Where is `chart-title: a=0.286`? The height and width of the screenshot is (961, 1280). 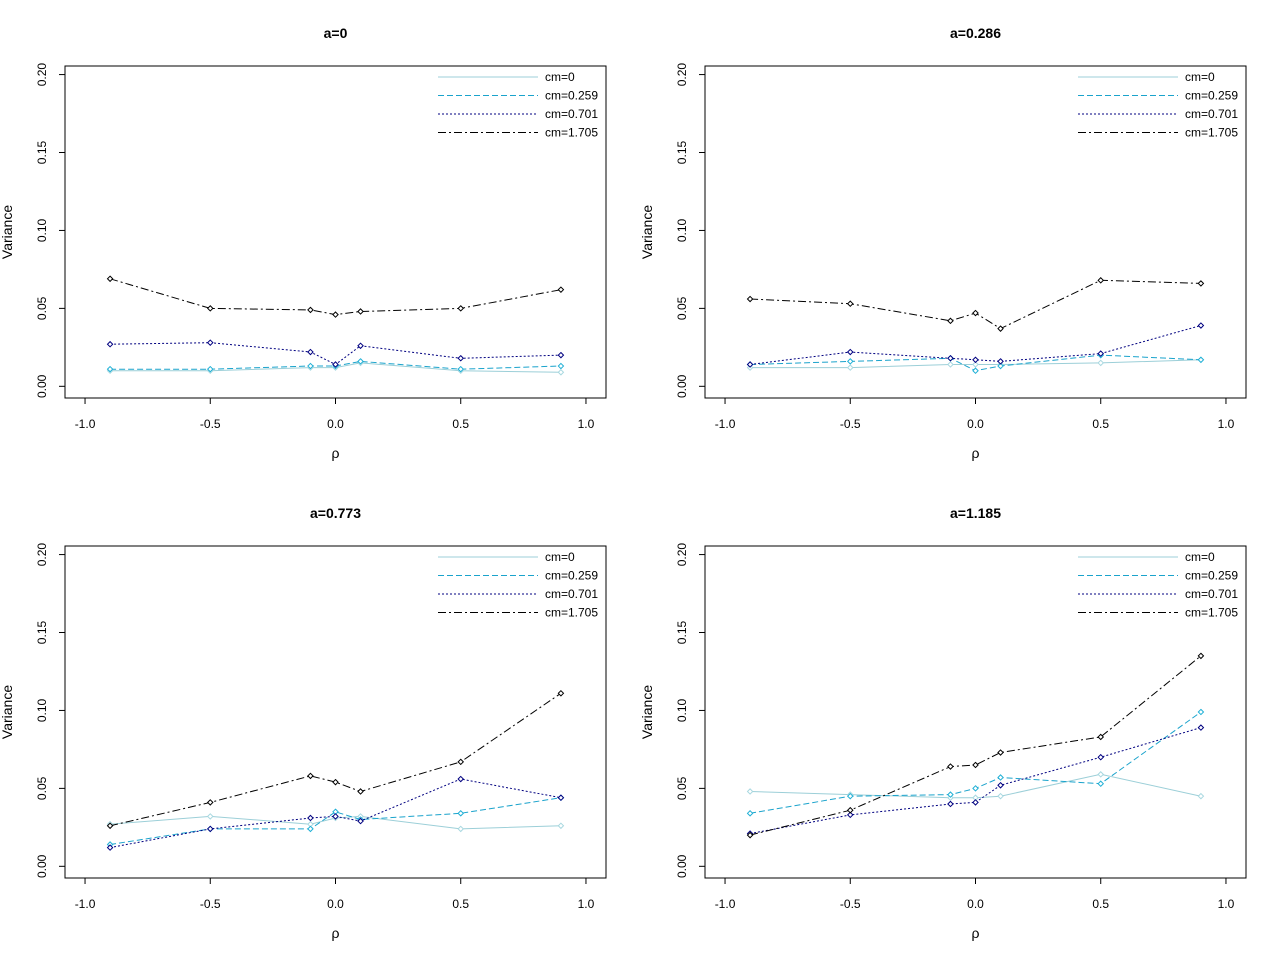
chart-title: a=0.286 is located at coordinates (975, 33).